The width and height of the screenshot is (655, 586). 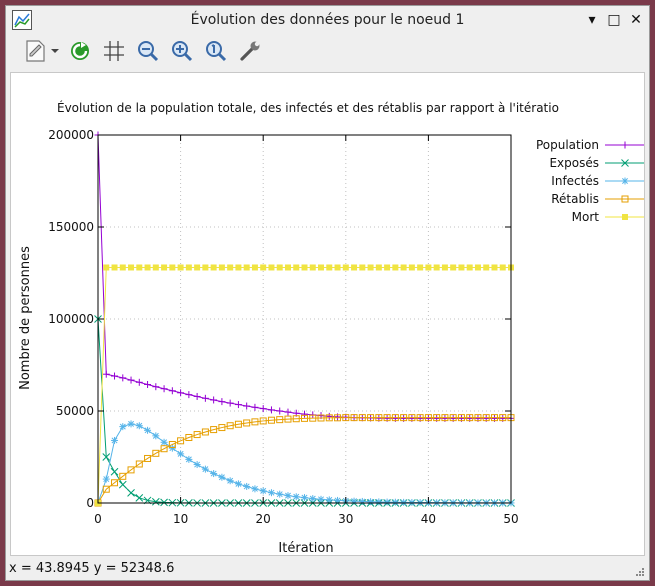 I want to click on y-axis-label: Nombre de personnes, so click(x=25, y=318).